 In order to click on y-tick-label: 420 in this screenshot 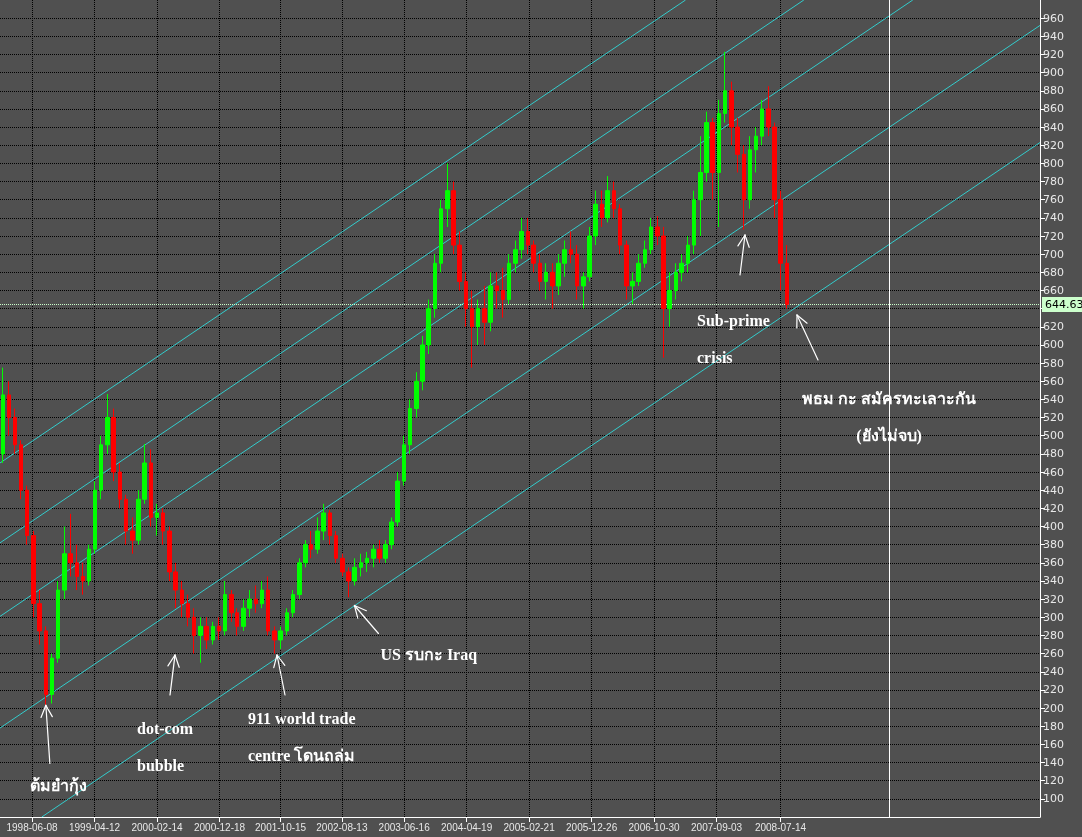, I will do `click(1053, 508)`.